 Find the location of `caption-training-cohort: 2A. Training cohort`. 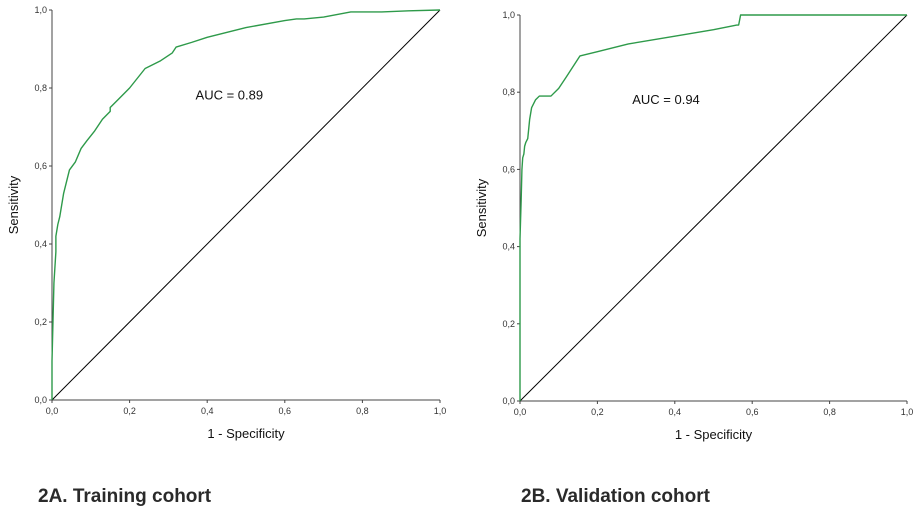

caption-training-cohort: 2A. Training cohort is located at coordinates (125, 496).